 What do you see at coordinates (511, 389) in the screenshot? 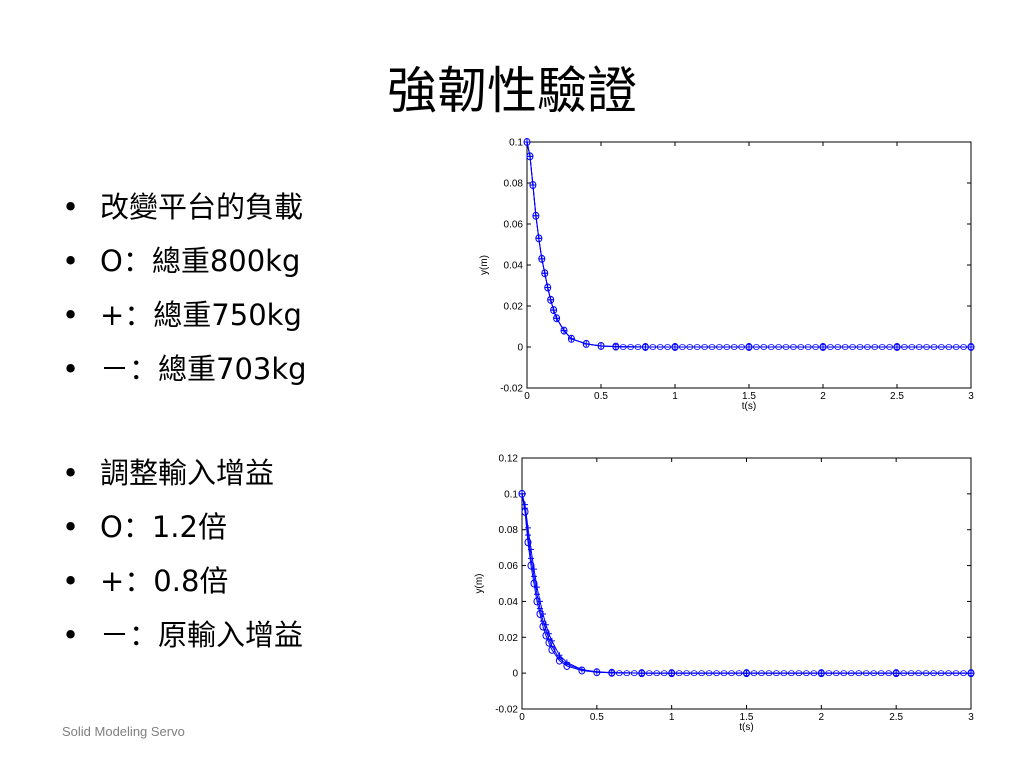
I see `y-tick-label: -0.02` at bounding box center [511, 389].